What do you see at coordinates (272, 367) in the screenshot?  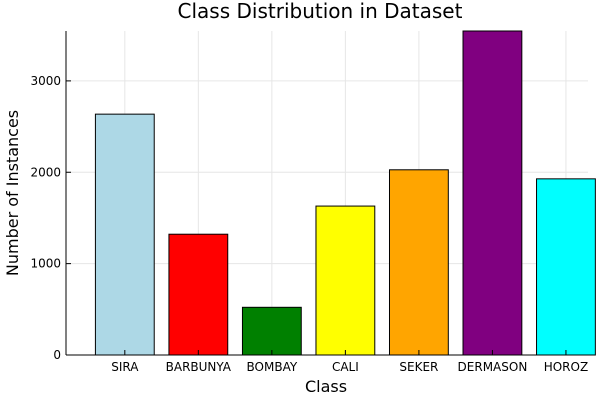 I see `x-tick-label: BOMBAY` at bounding box center [272, 367].